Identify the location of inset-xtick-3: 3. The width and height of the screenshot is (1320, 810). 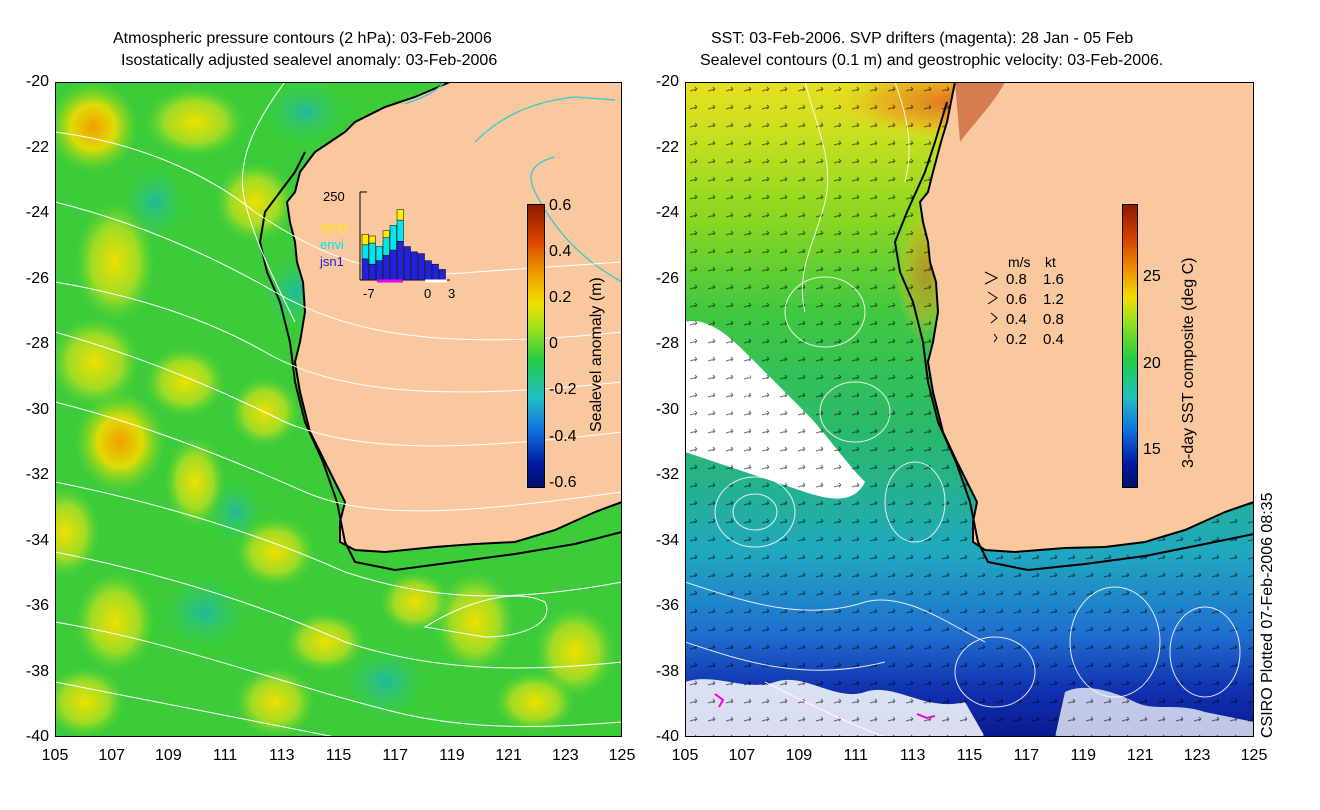
(451, 293).